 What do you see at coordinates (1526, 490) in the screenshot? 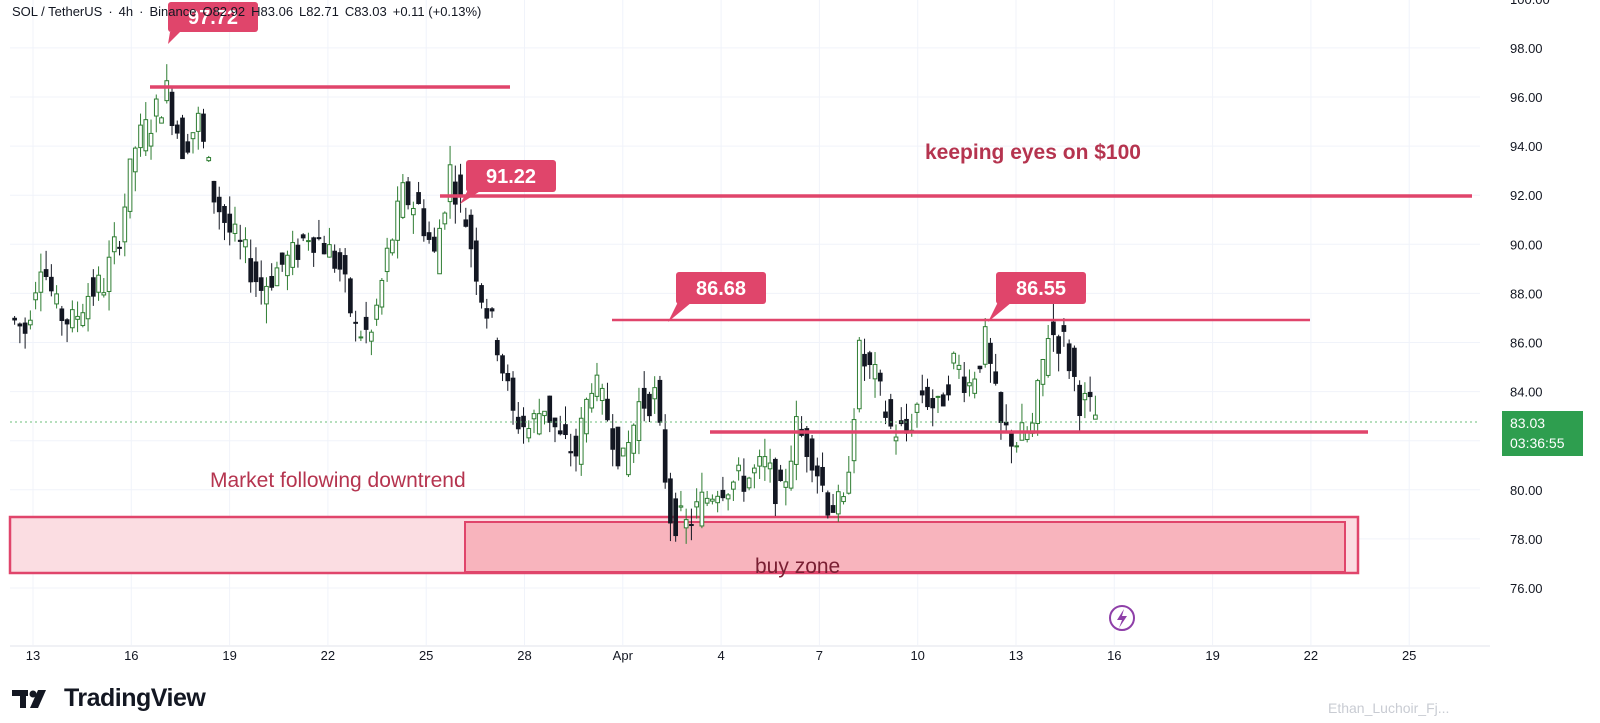
I see `y-tick-label: 80.00` at bounding box center [1526, 490].